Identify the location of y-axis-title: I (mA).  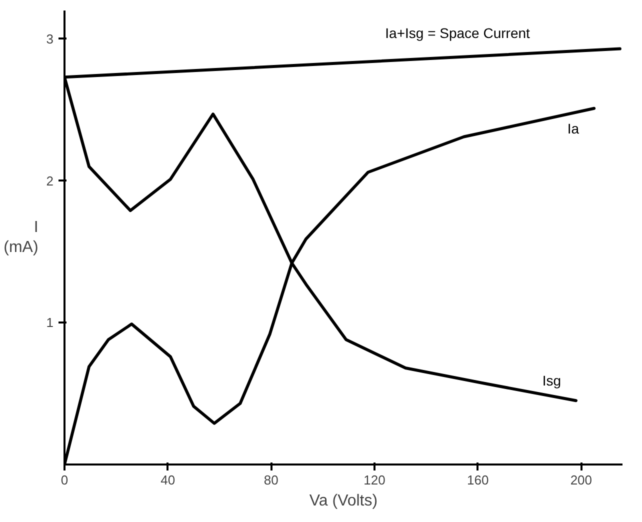
(21, 237).